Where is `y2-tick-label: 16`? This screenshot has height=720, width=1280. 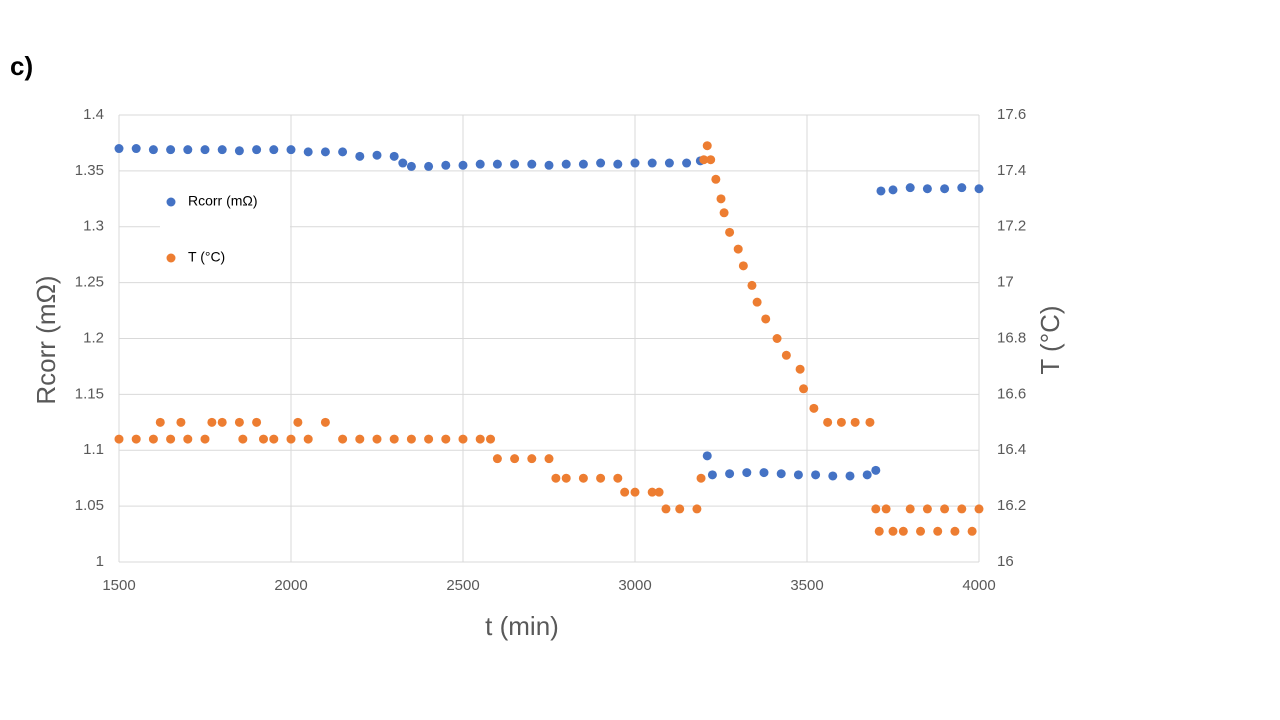
y2-tick-label: 16 is located at coordinates (1005, 561).